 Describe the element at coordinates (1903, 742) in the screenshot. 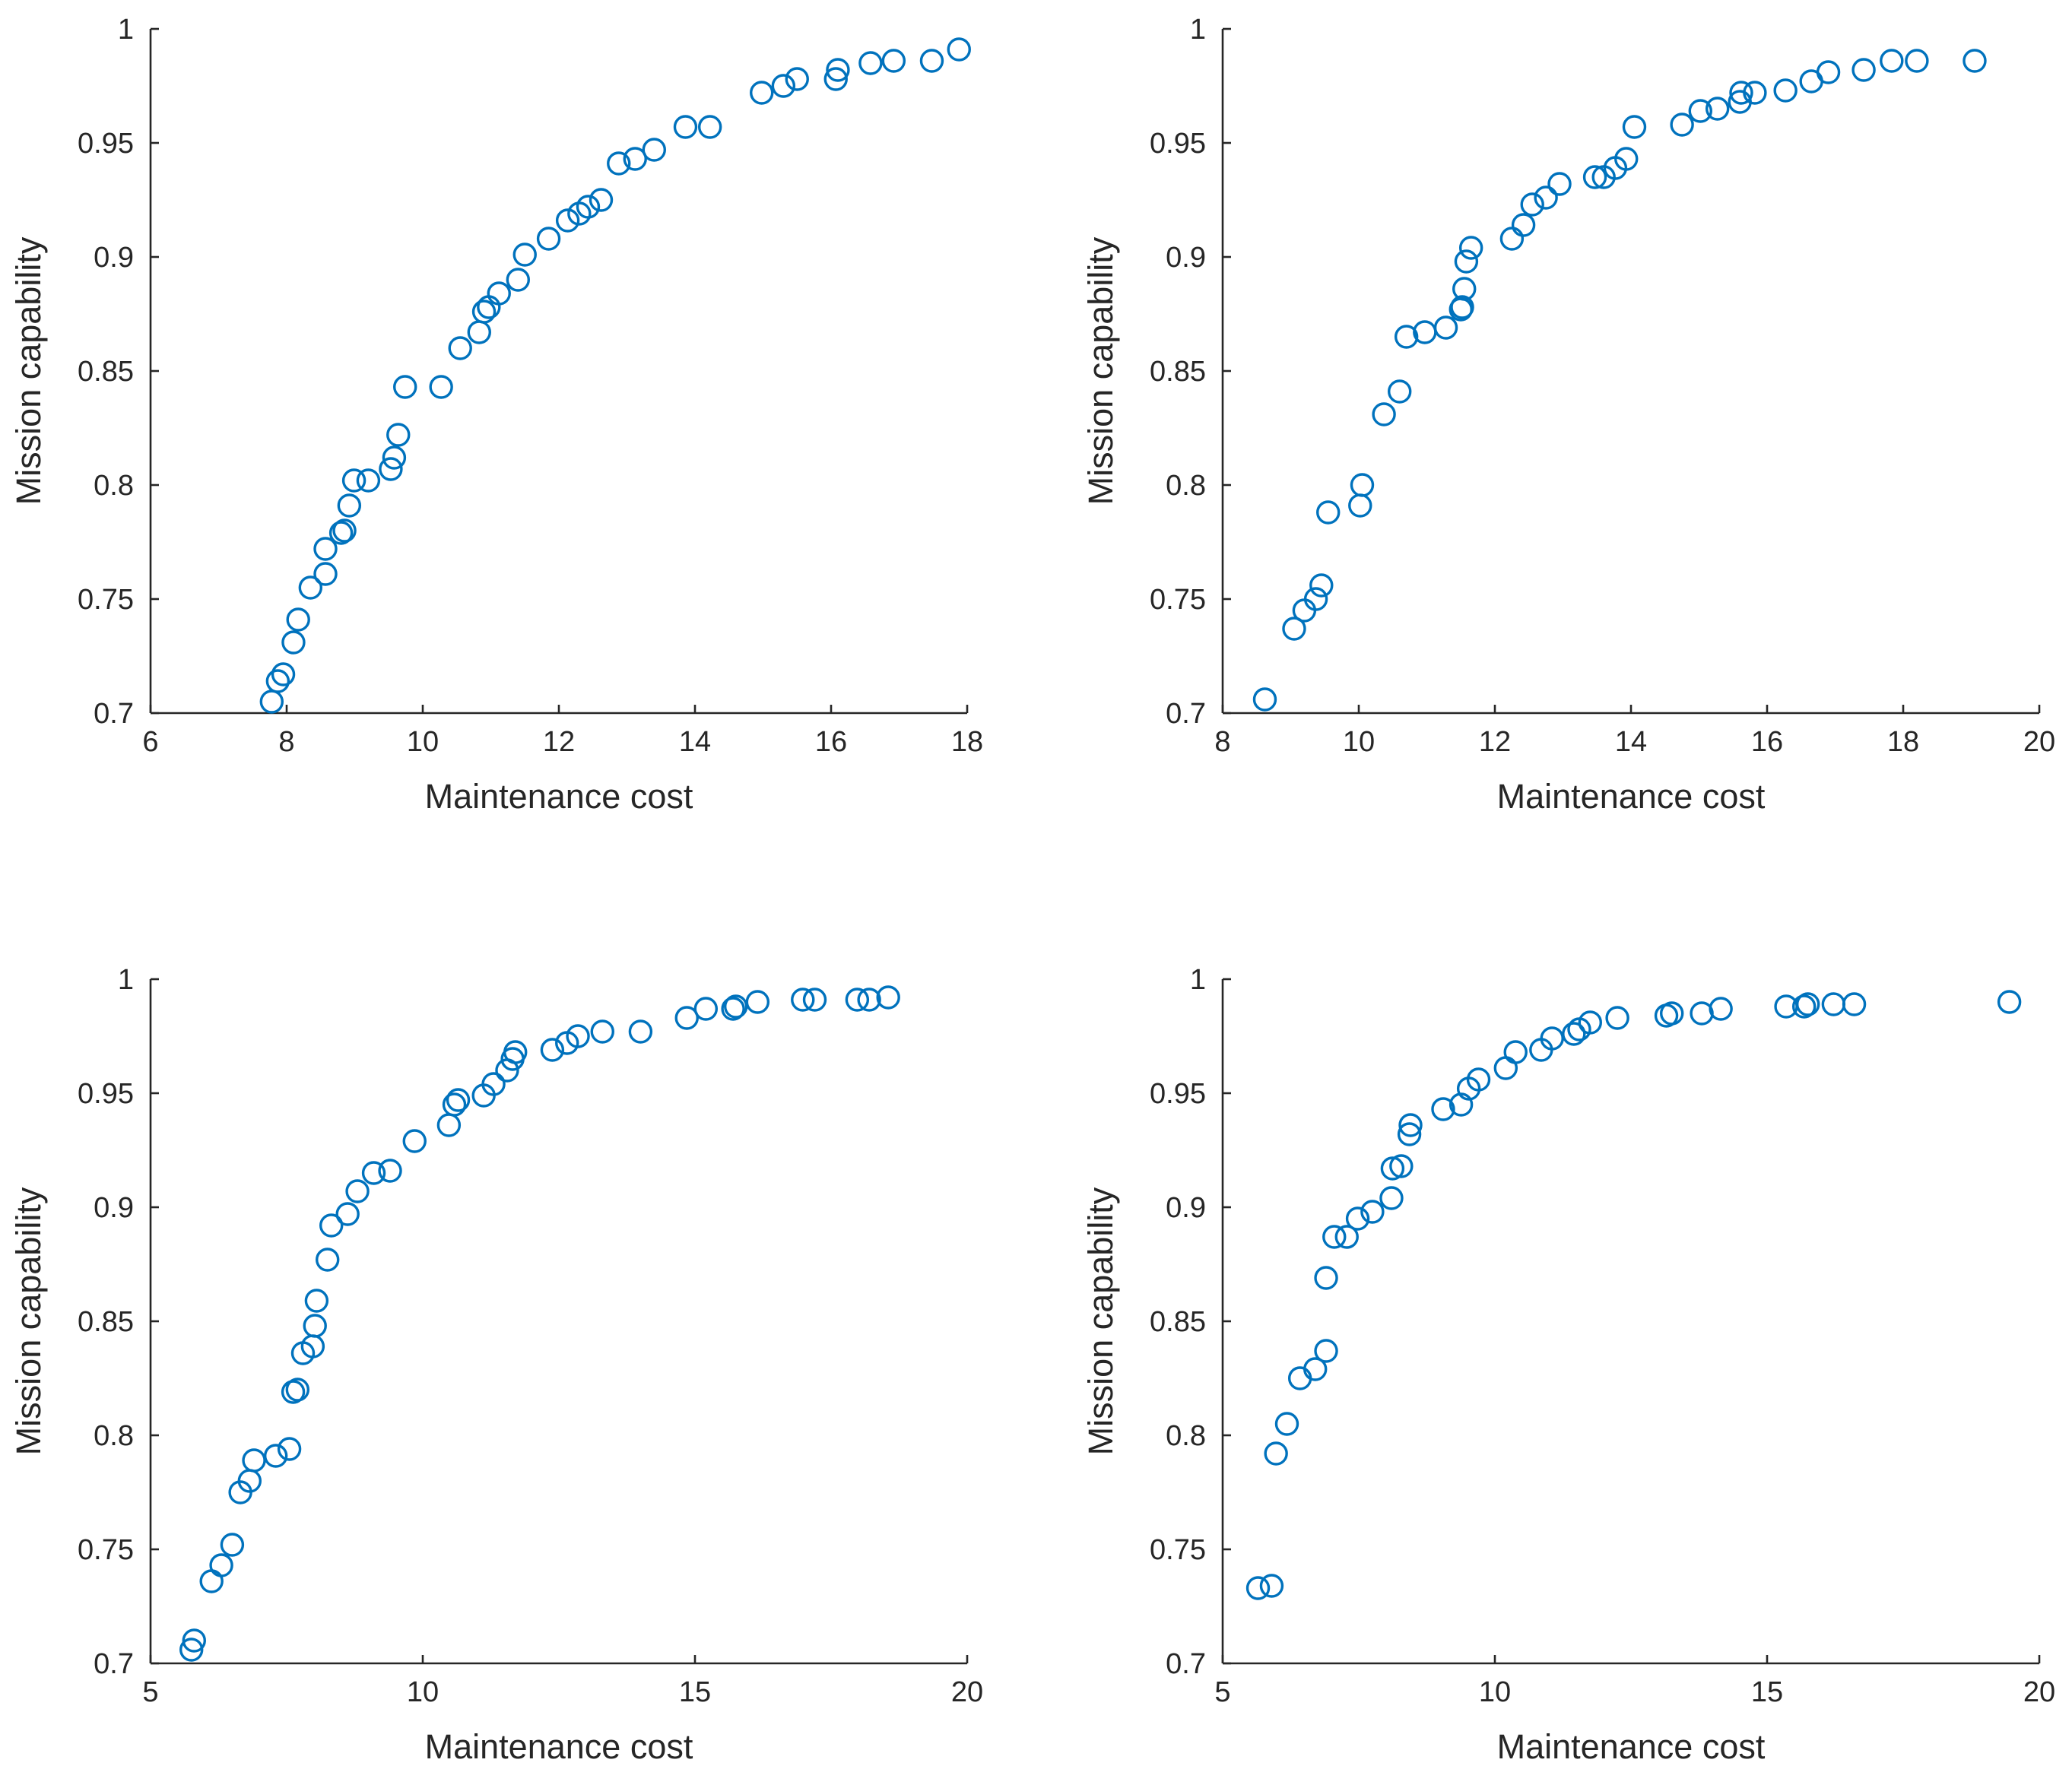

I see `x-tick-label: 18` at that location.